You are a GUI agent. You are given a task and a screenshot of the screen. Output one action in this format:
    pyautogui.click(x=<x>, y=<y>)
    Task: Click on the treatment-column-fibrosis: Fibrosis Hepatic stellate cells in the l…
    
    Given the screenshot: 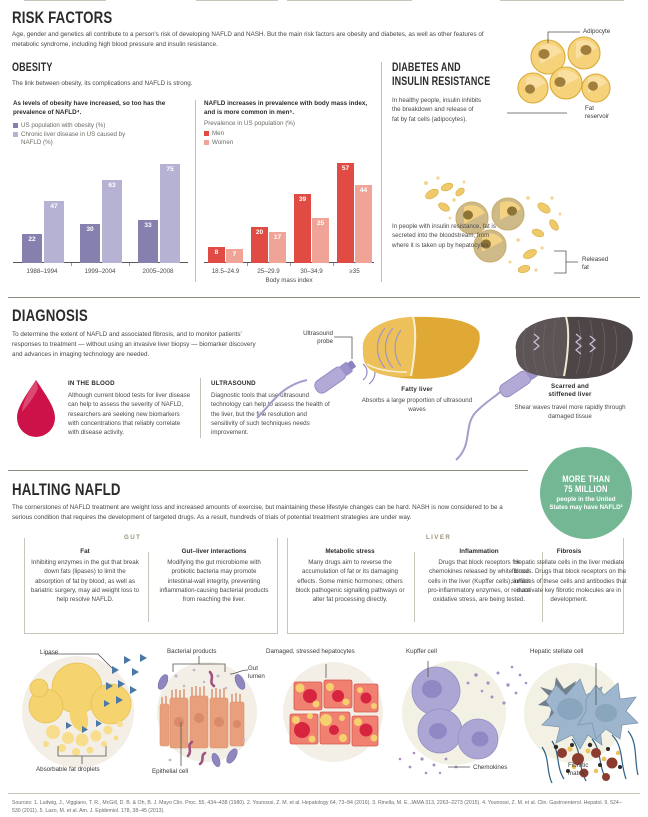 What is the action you would take?
    pyautogui.click(x=569, y=576)
    